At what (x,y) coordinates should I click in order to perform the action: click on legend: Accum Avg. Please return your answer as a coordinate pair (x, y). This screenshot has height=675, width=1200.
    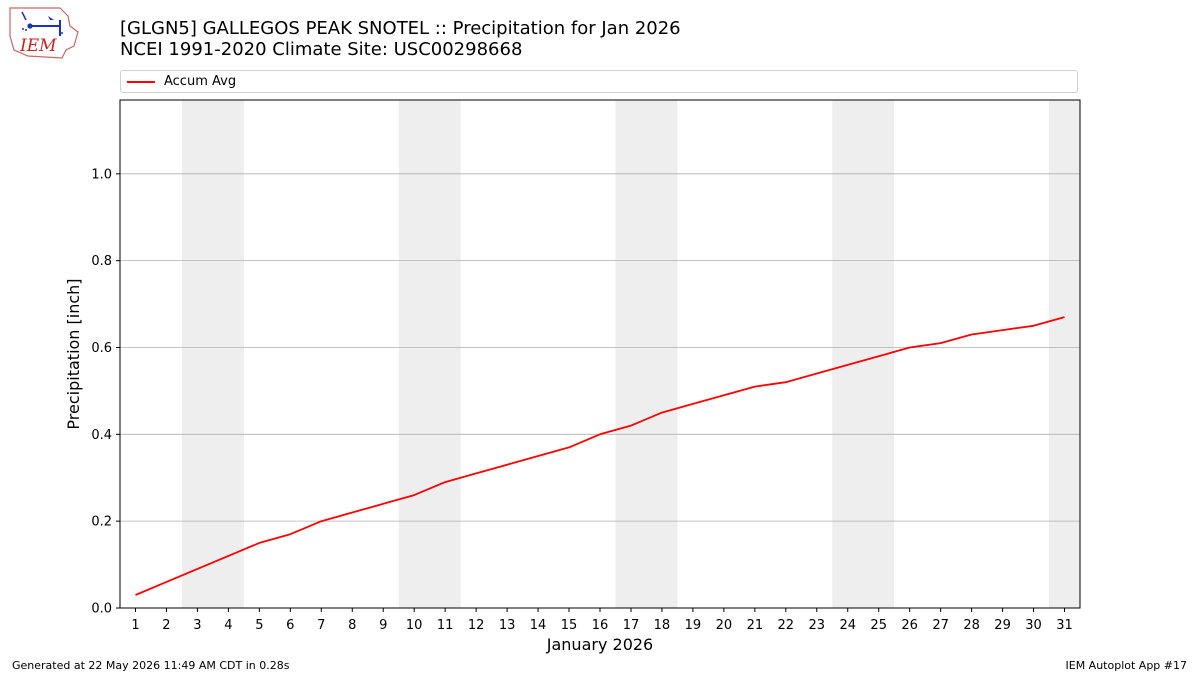
    Looking at the image, I should click on (599, 81).